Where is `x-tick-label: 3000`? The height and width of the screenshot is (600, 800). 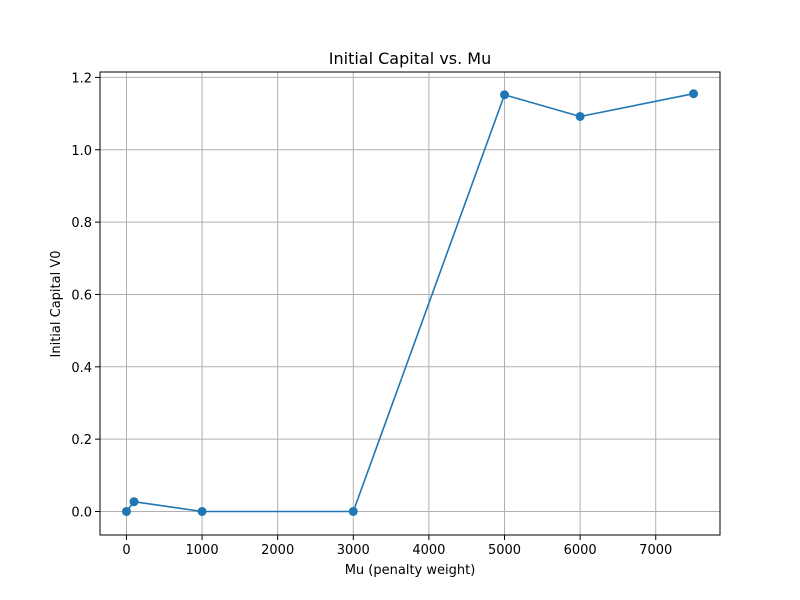
x-tick-label: 3000 is located at coordinates (353, 550).